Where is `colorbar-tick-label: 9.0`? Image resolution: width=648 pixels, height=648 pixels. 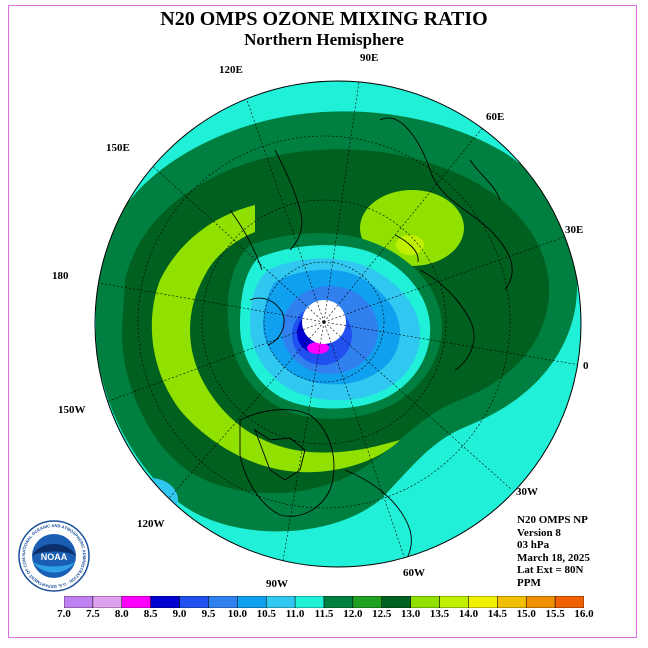 colorbar-tick-label: 9.0 is located at coordinates (179, 614).